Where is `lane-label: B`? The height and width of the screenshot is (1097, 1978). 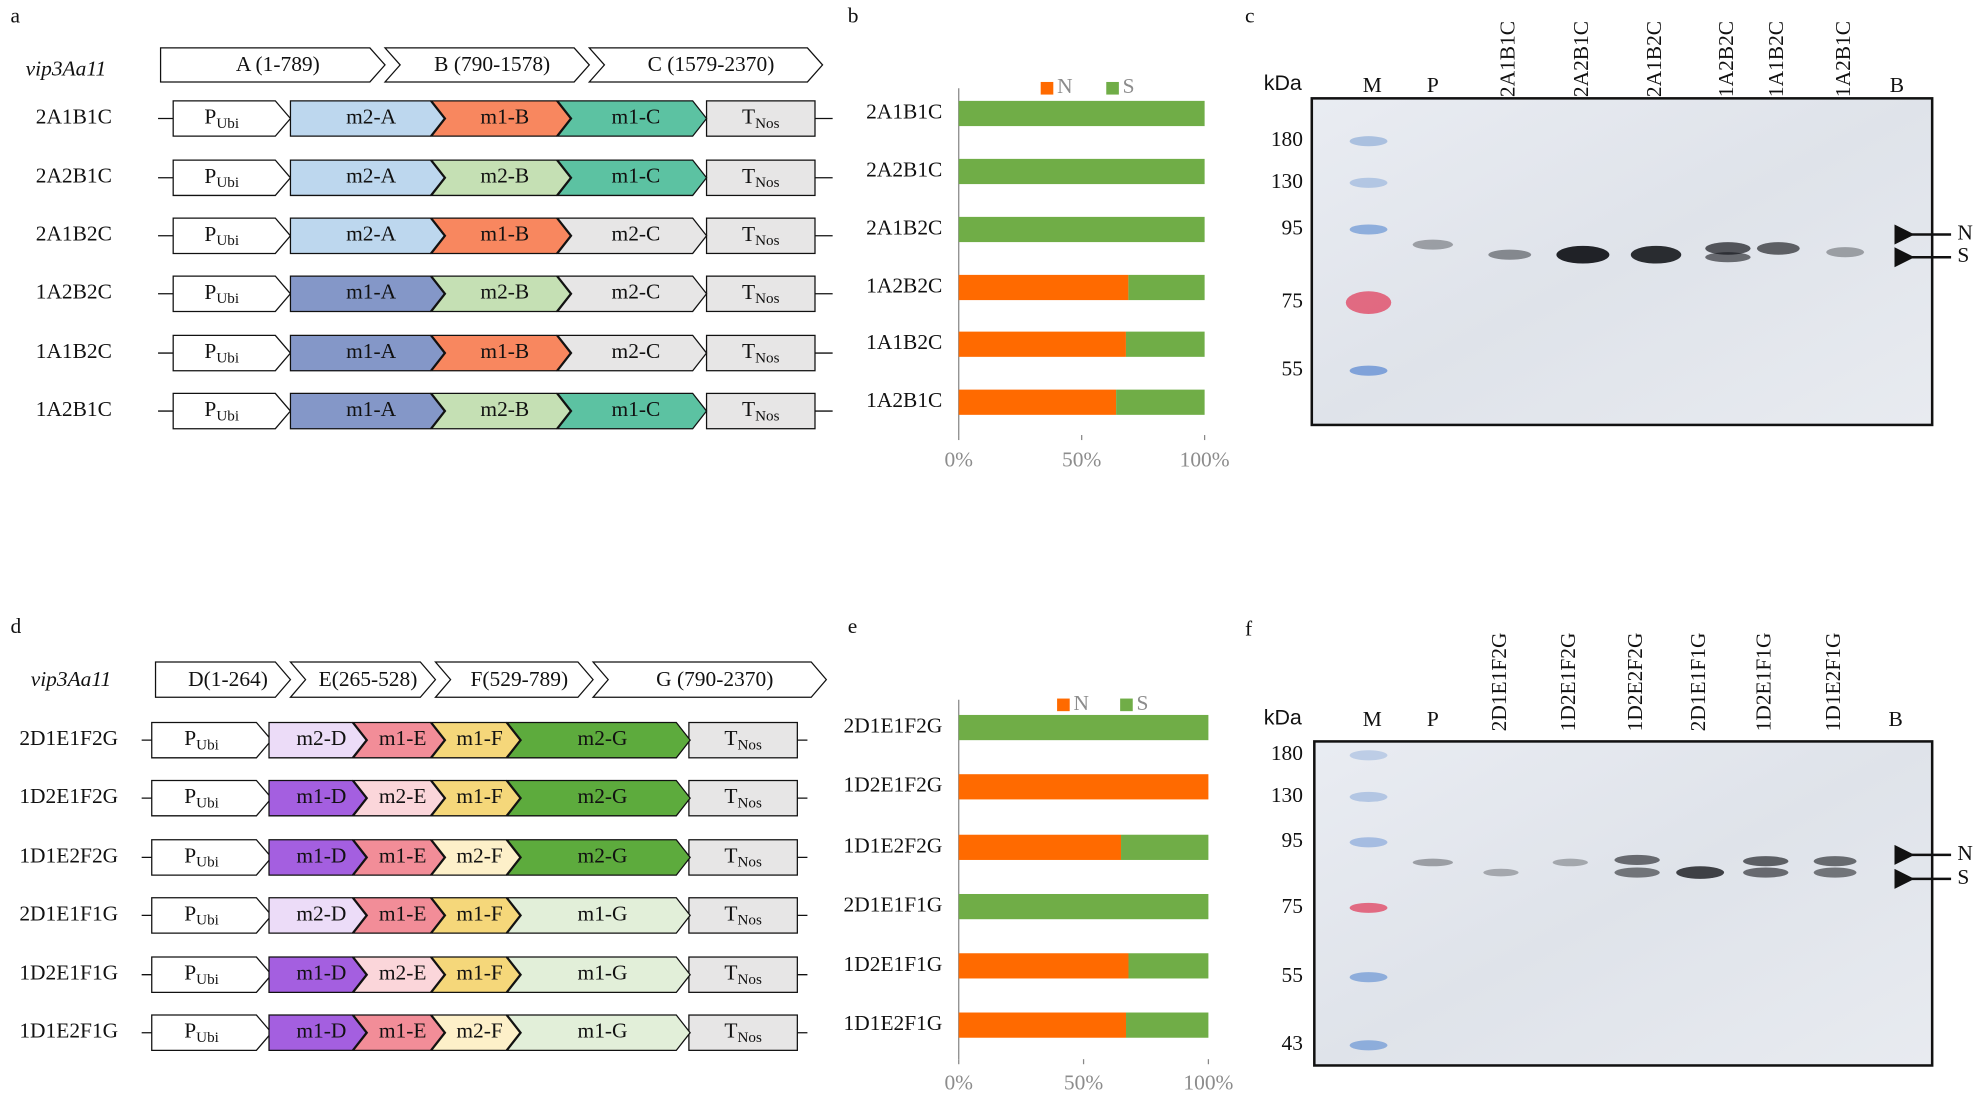
lane-label: B is located at coordinates (1897, 85).